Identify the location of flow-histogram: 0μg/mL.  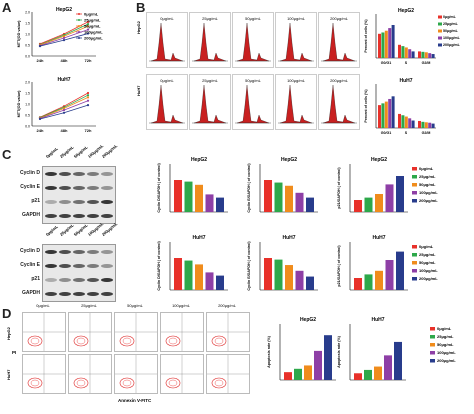
(167, 40).